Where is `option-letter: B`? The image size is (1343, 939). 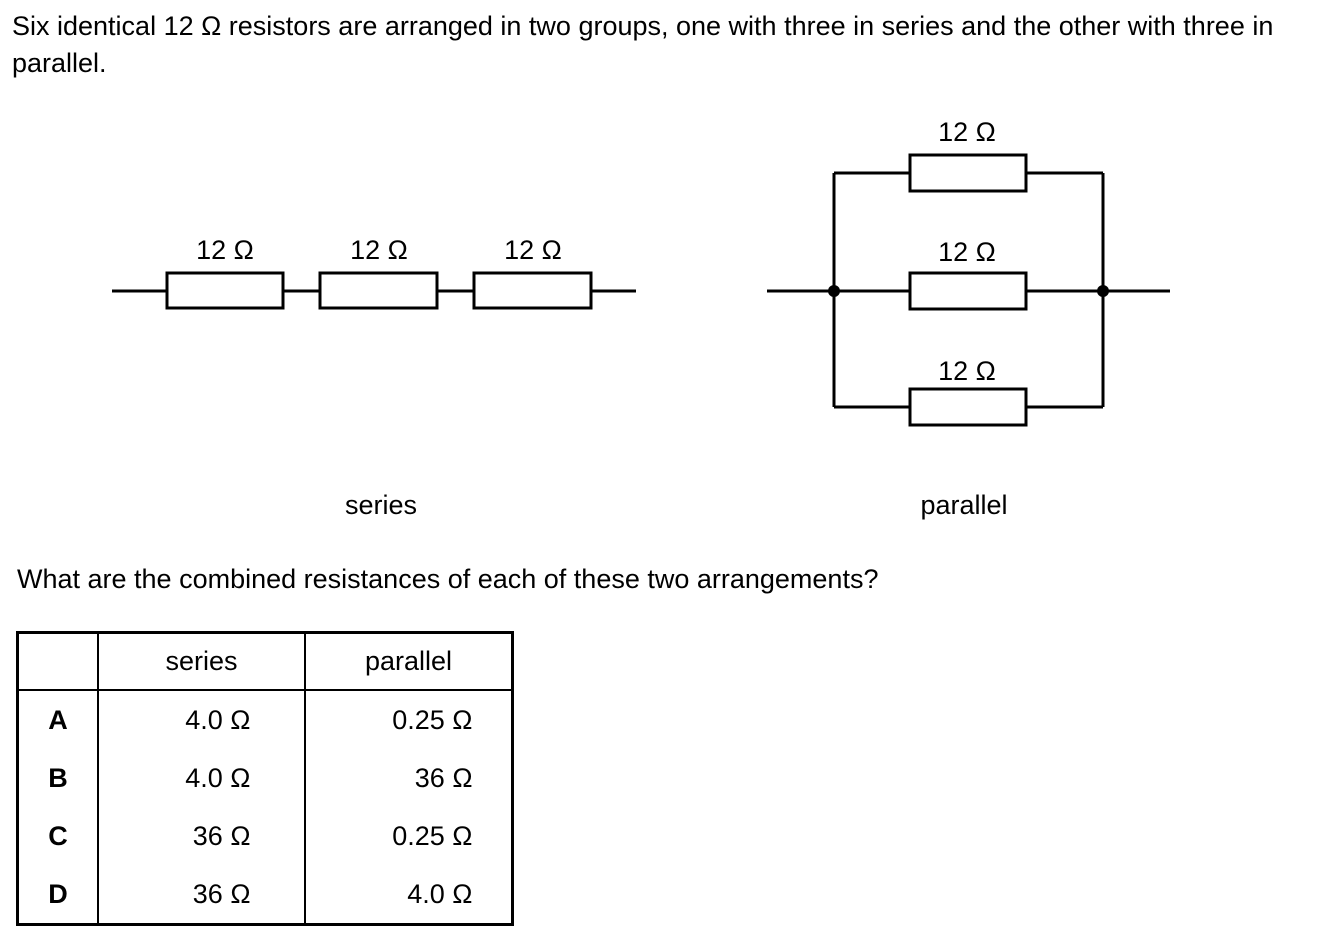
option-letter: B is located at coordinates (58, 778).